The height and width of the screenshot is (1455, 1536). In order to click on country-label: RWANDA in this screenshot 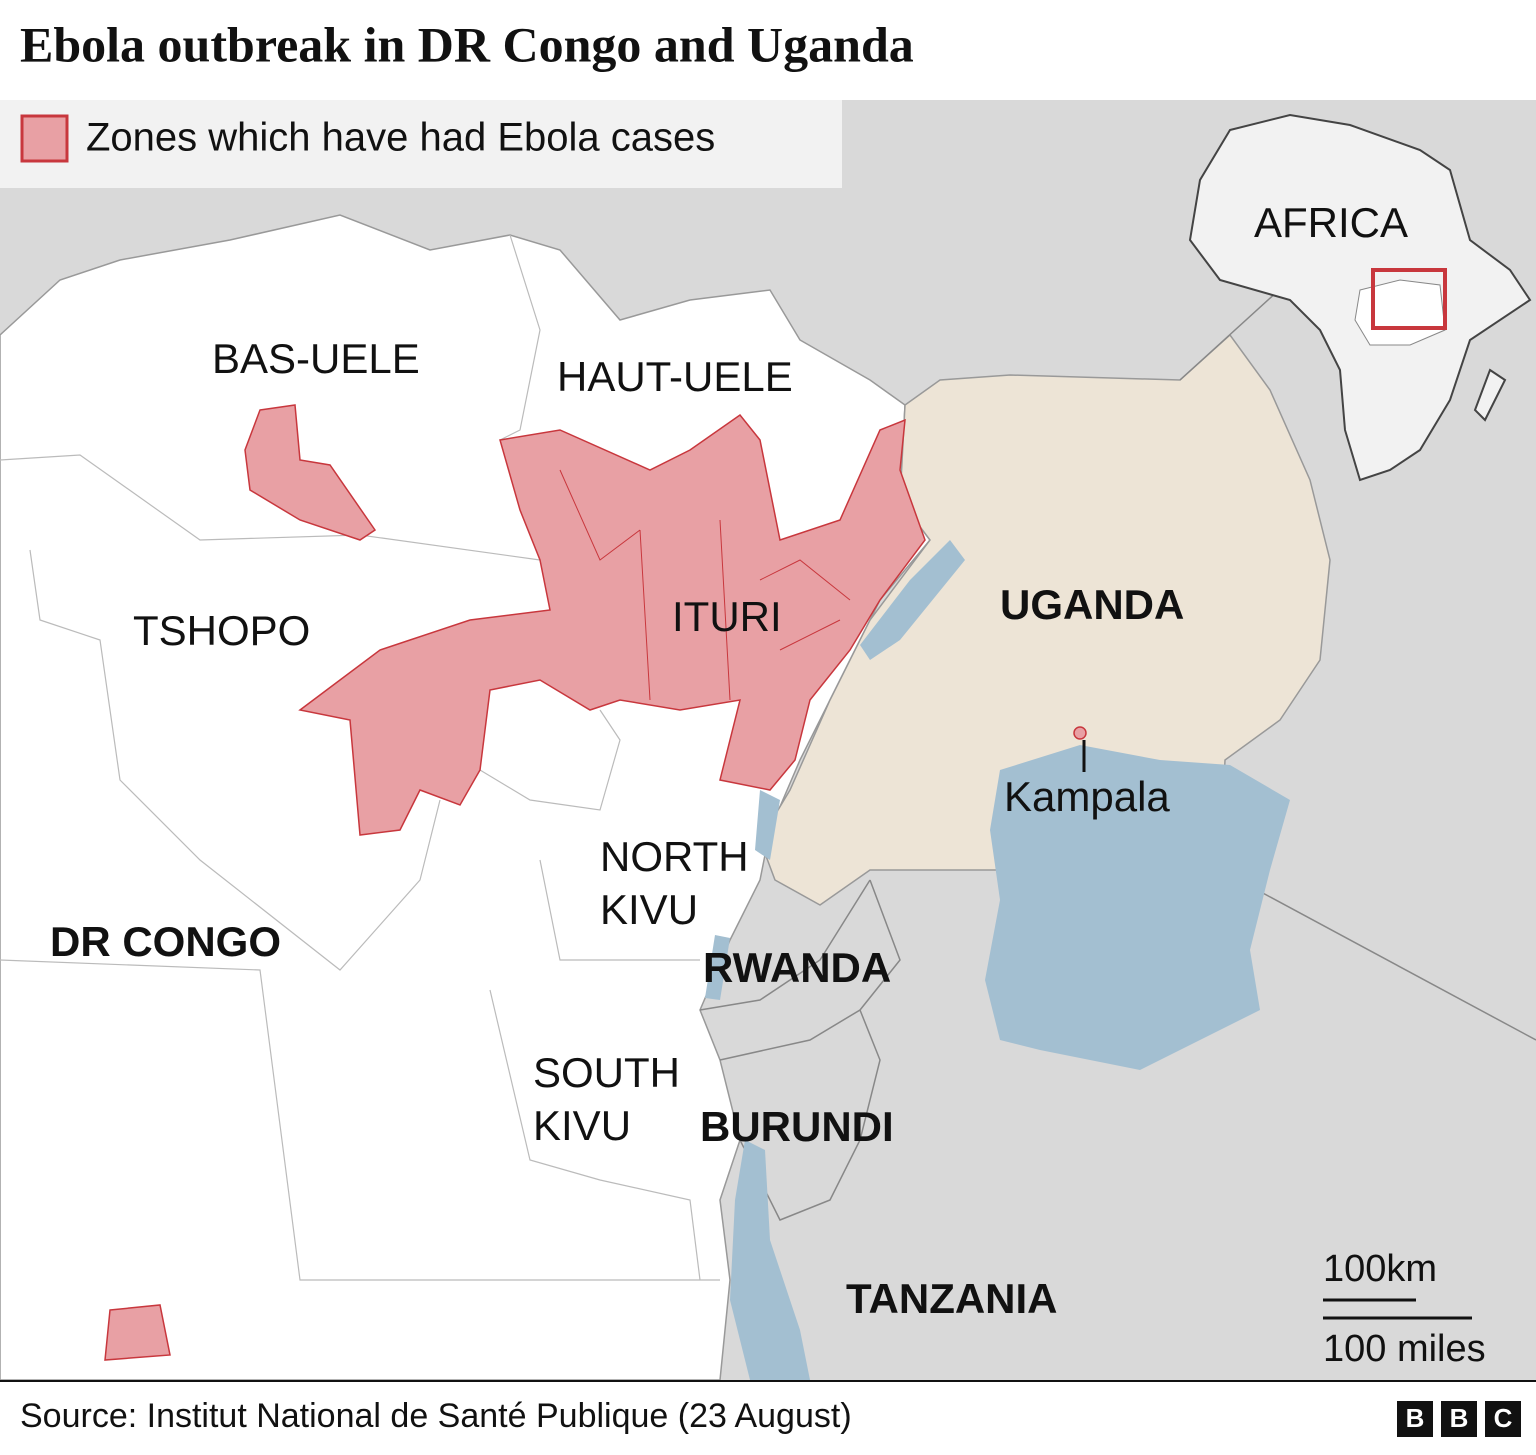, I will do `click(797, 967)`.